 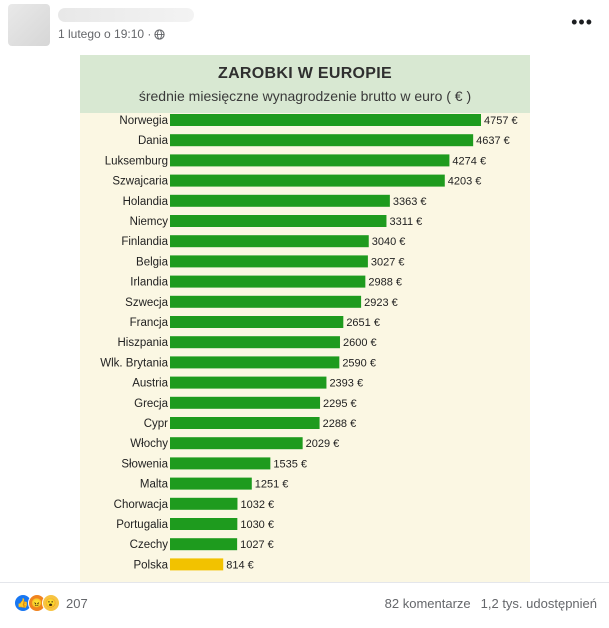 What do you see at coordinates (156, 424) in the screenshot?
I see `category-label: Cypr` at bounding box center [156, 424].